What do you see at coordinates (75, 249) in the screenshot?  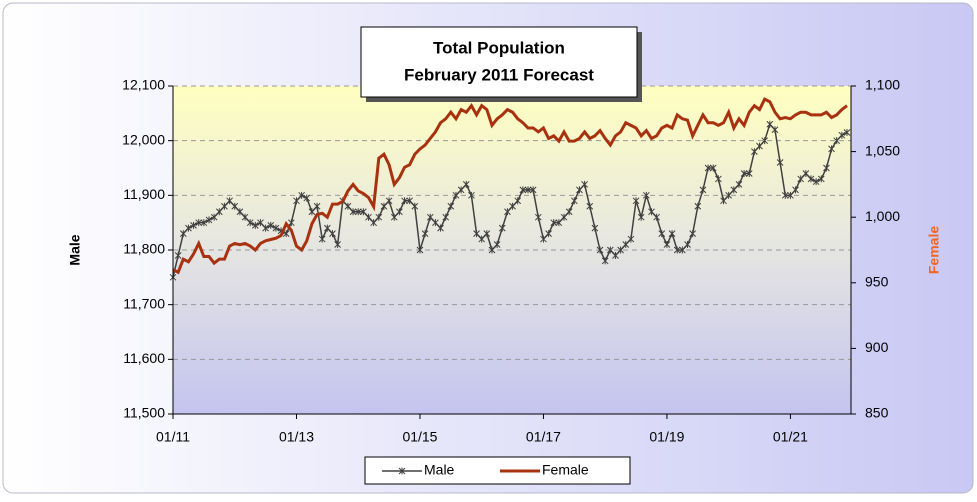 I see `y-axis-title: Male` at bounding box center [75, 249].